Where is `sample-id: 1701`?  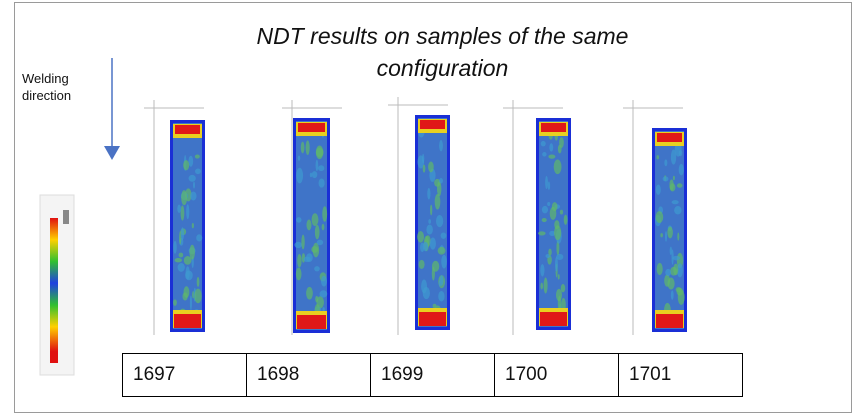
sample-id: 1701 is located at coordinates (680, 375).